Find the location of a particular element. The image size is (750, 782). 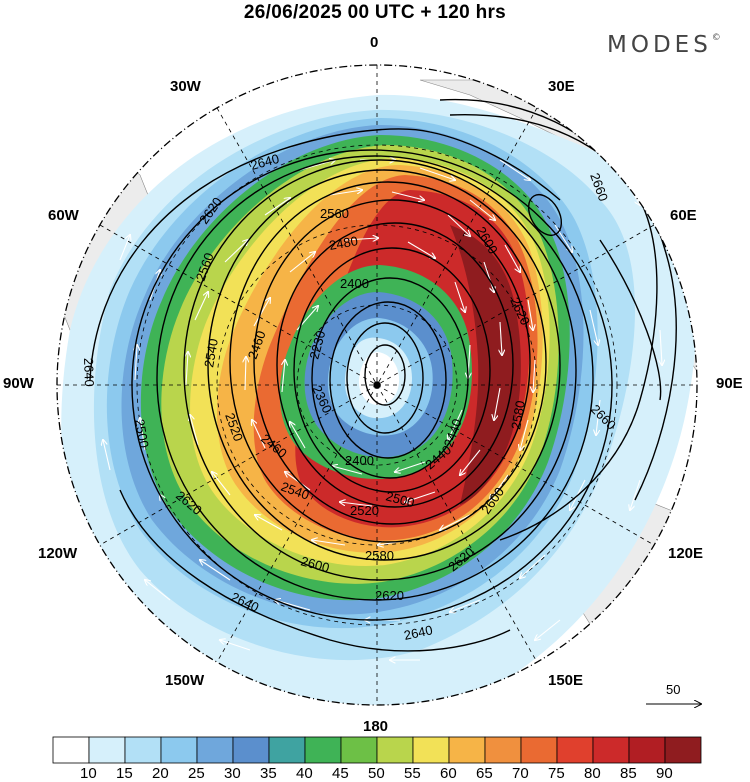

colorbar-label: 10 is located at coordinates (88, 773).